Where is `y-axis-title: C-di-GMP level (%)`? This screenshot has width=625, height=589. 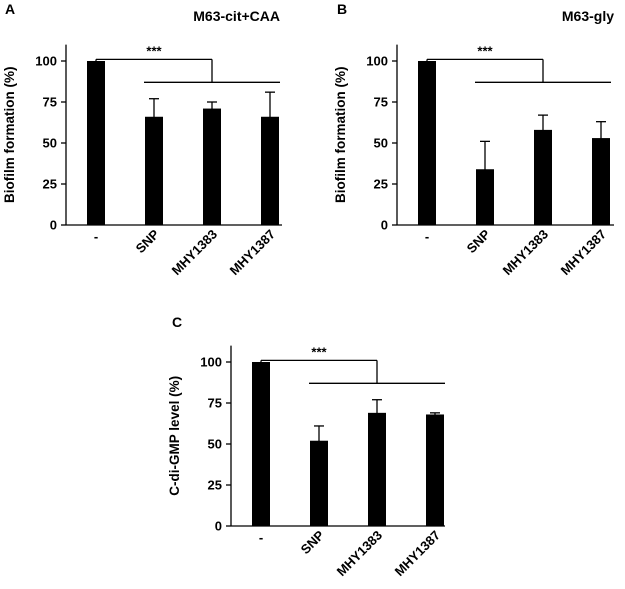 y-axis-title: C-di-GMP level (%) is located at coordinates (174, 436).